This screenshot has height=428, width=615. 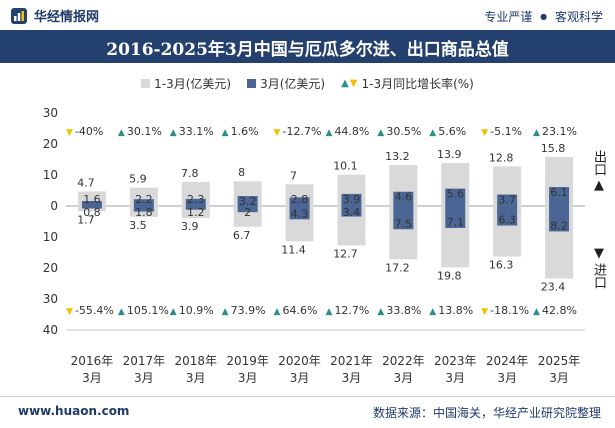 I want to click on export-cumulative-label: 5.9, so click(x=138, y=179).